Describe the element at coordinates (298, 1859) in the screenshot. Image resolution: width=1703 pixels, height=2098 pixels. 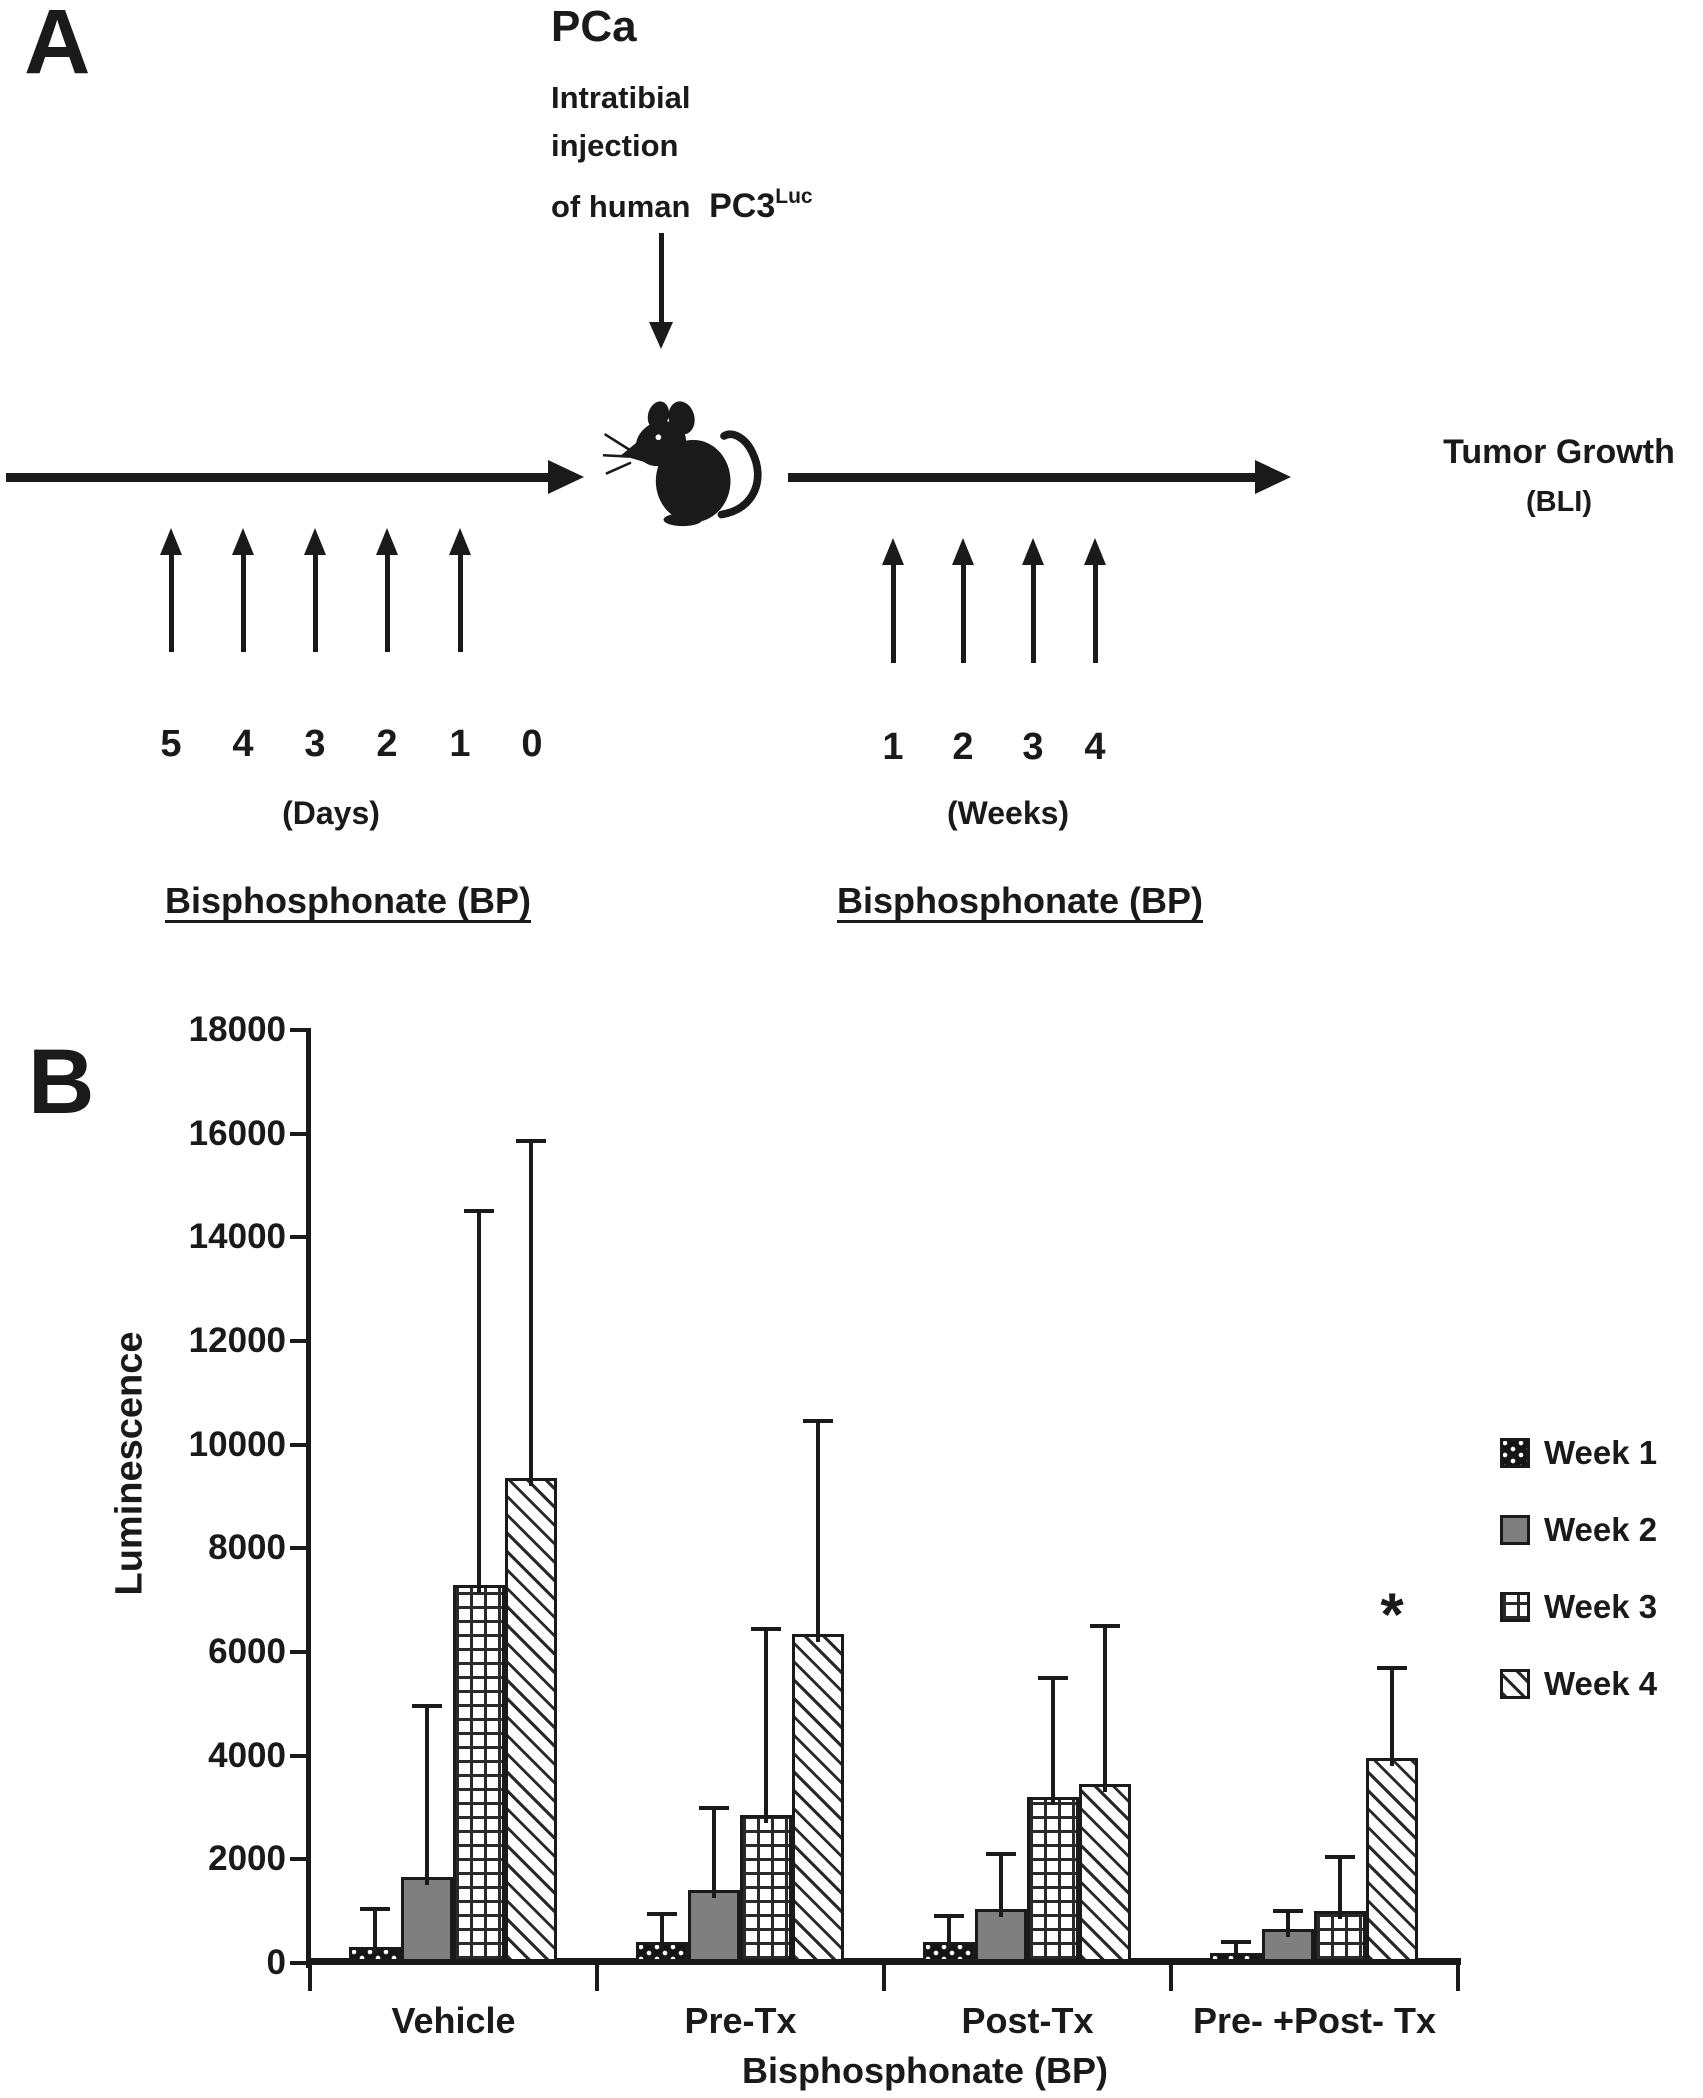
I see `y-tick-2000` at that location.